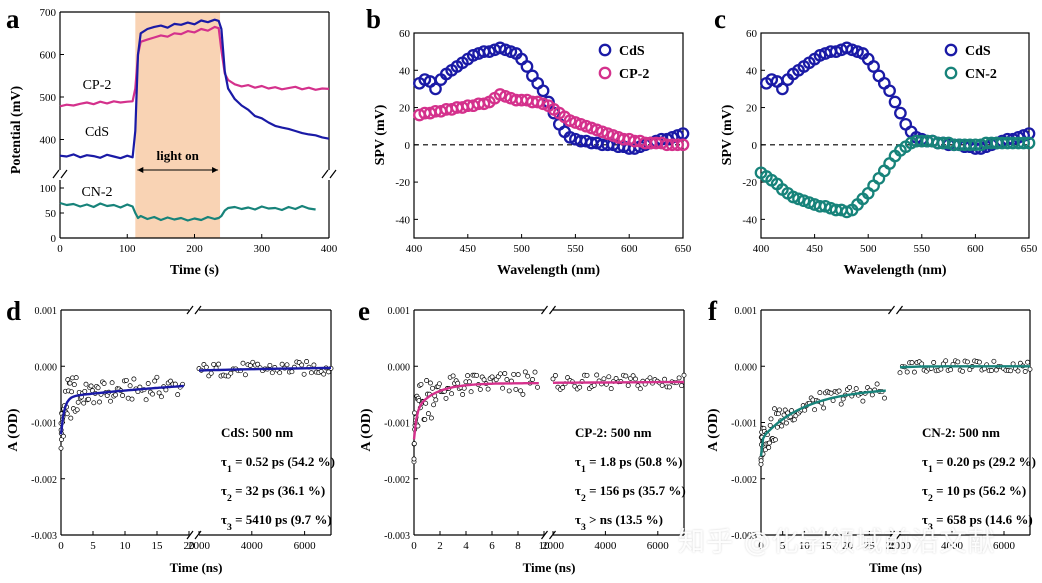 This screenshot has height=583, width=1042. Describe the element at coordinates (16, 130) in the screenshot. I see `y-axis-title: Potential (mV)` at that location.